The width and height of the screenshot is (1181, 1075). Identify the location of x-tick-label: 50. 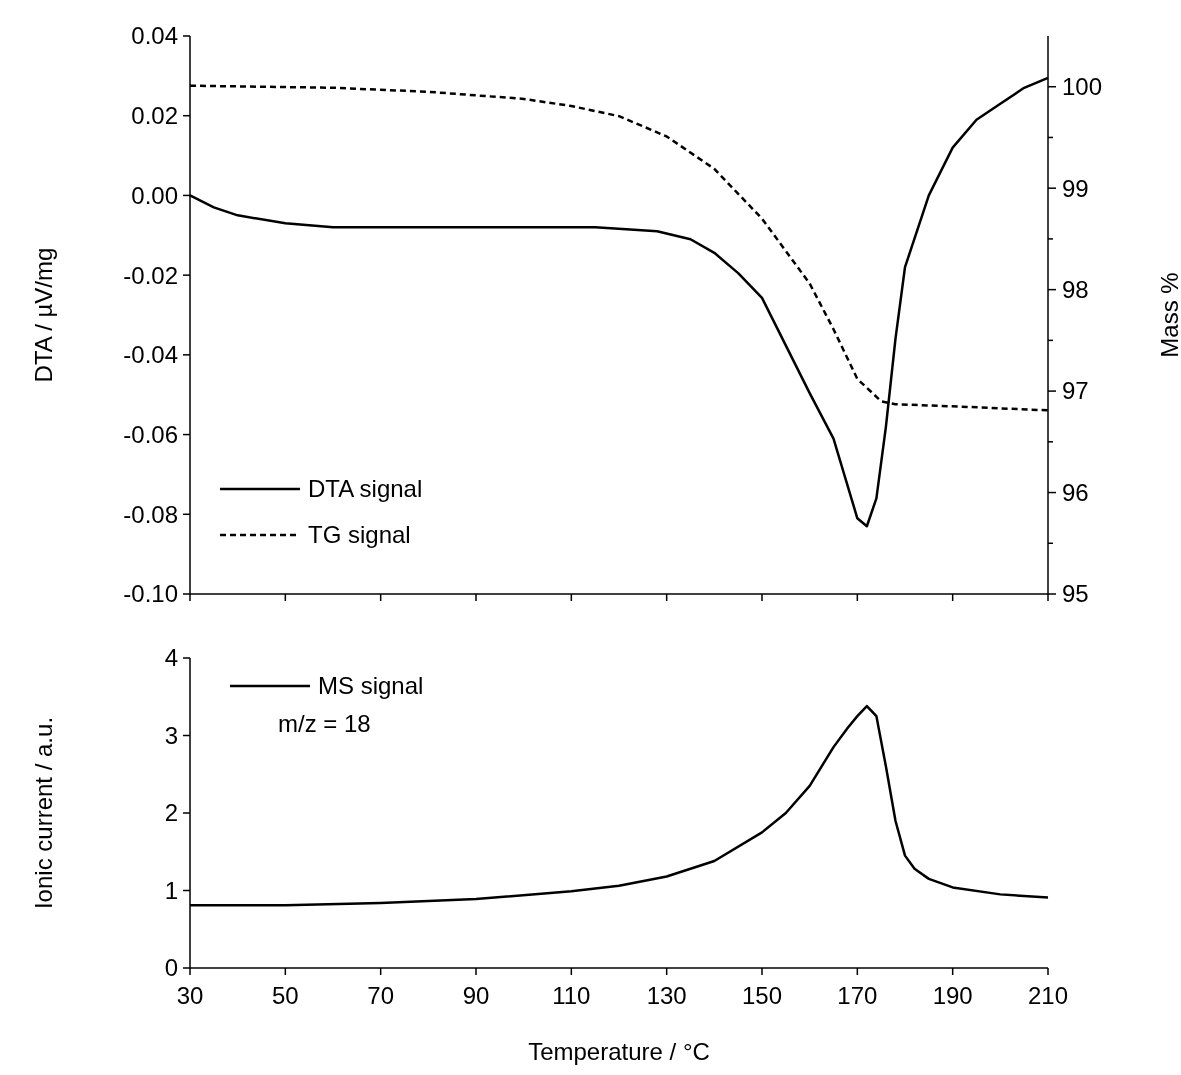
(285, 995).